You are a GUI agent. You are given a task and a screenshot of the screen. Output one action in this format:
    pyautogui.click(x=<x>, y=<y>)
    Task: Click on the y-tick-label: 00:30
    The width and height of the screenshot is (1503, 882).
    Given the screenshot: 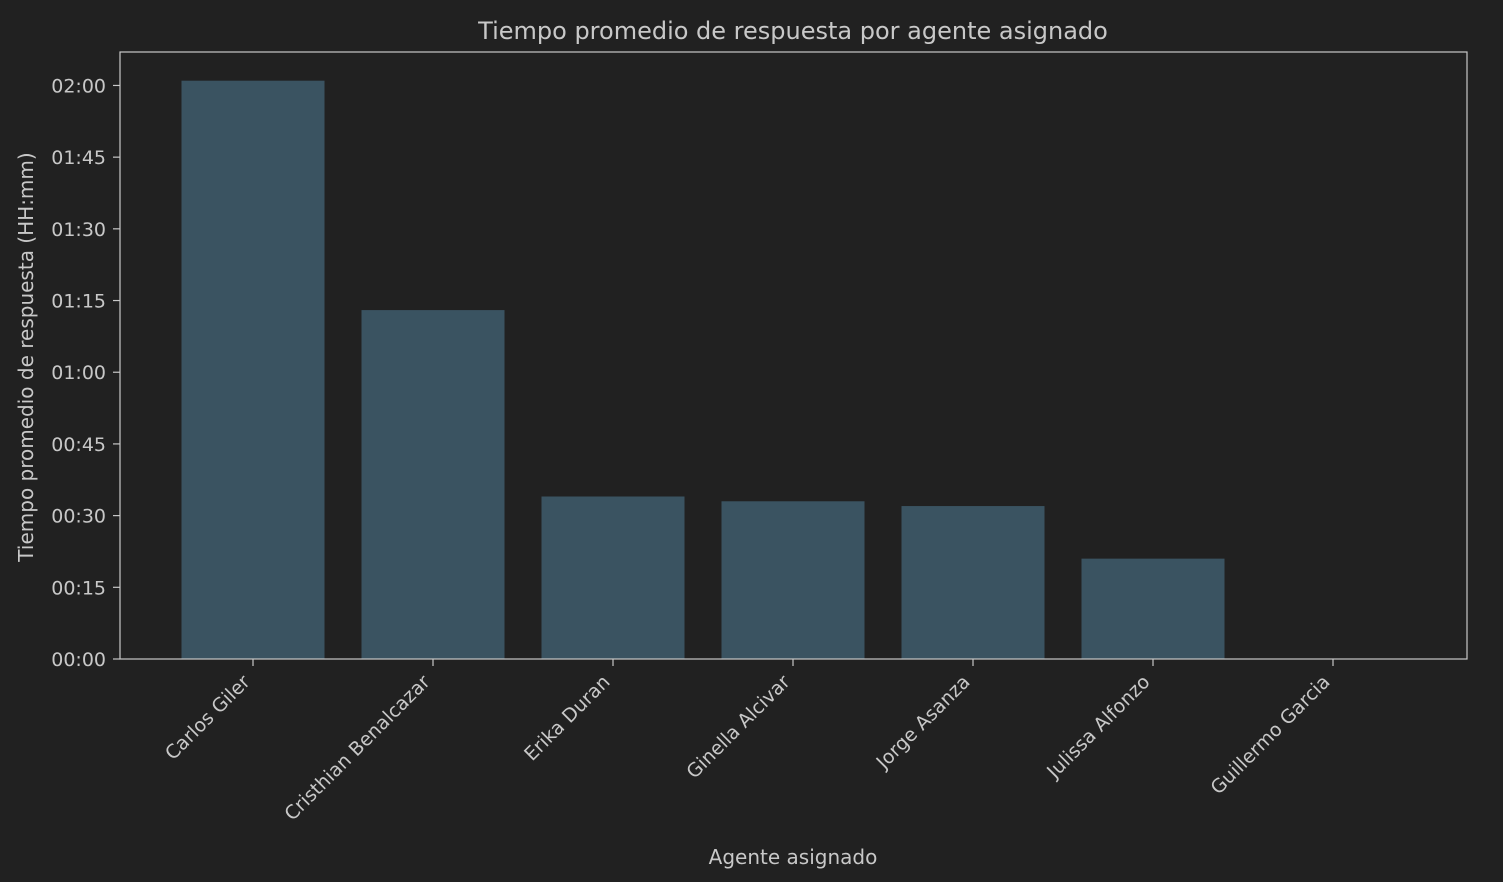 What is the action you would take?
    pyautogui.click(x=78, y=517)
    